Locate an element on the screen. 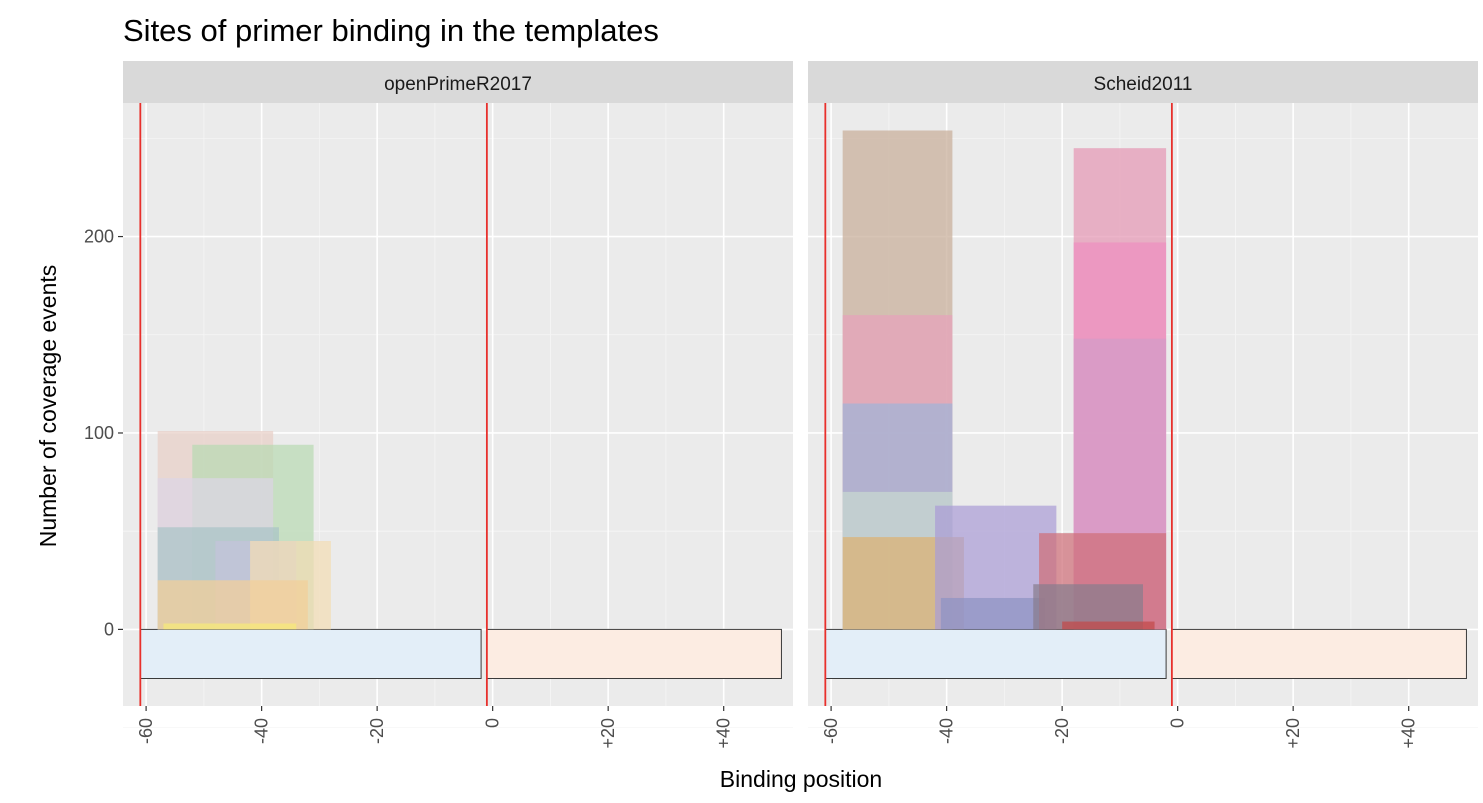 This screenshot has width=1483, height=803. y-tick-label: 100 is located at coordinates (99, 433).